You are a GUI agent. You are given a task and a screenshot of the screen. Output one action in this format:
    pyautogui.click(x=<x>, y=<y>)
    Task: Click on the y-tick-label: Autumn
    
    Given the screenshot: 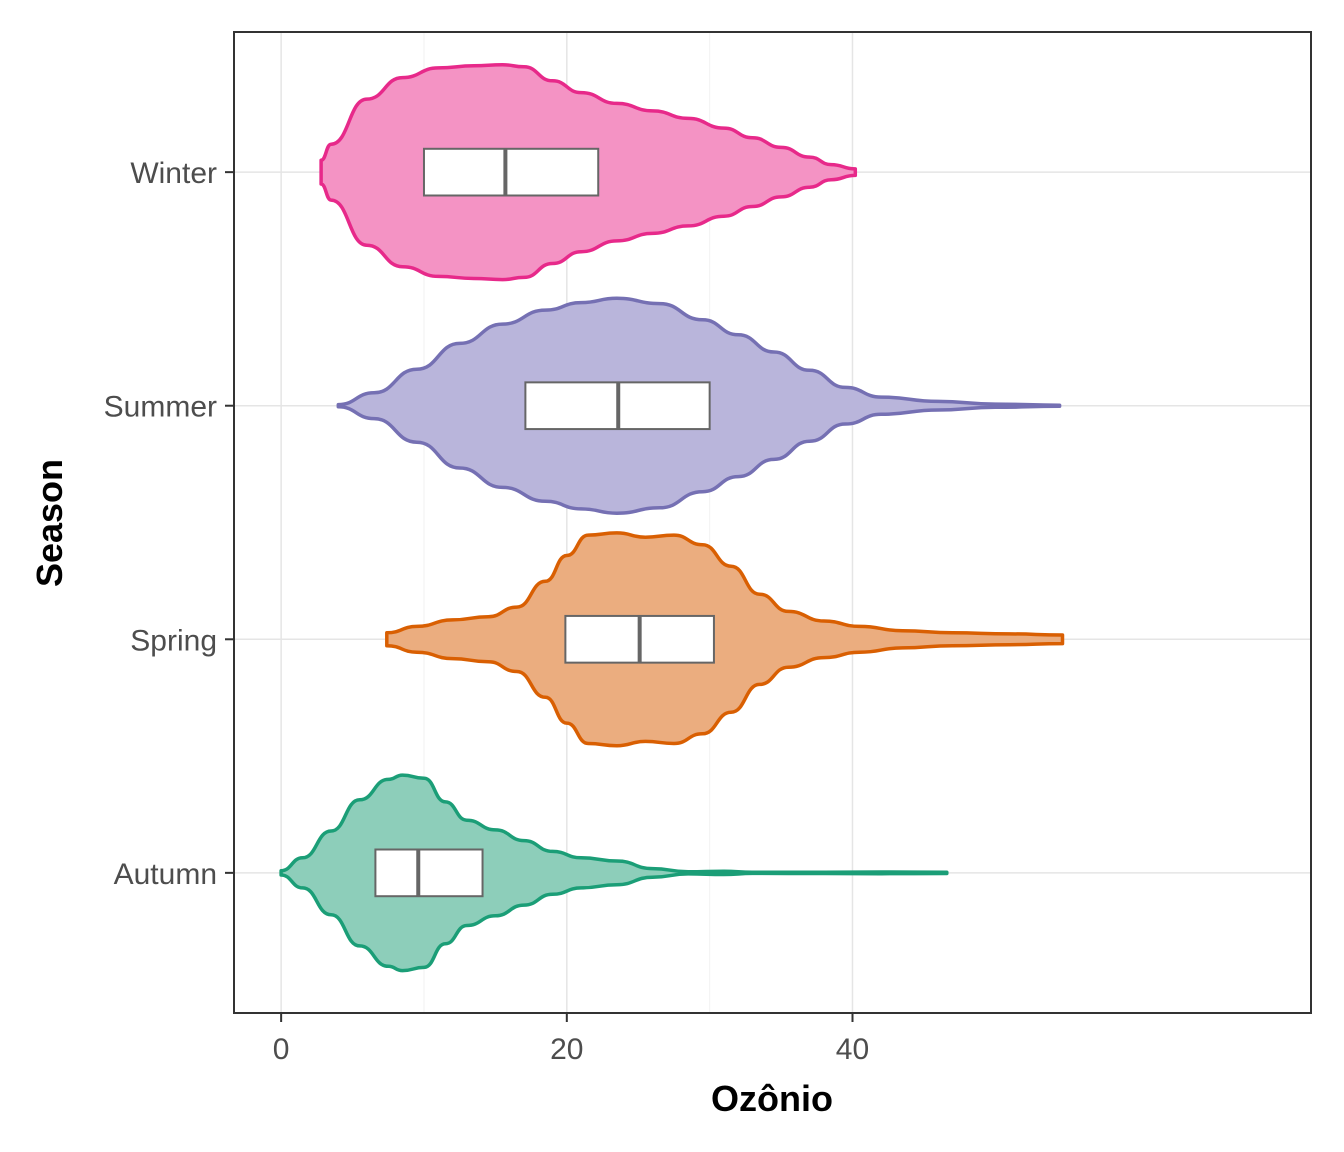 What is the action you would take?
    pyautogui.click(x=165, y=874)
    